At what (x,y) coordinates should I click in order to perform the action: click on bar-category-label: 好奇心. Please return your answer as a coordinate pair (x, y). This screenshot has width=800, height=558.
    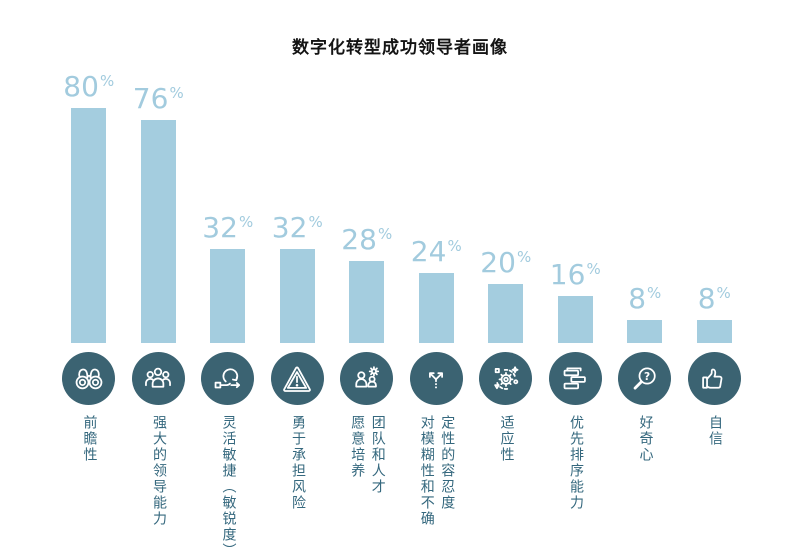
    Looking at the image, I should click on (645, 439).